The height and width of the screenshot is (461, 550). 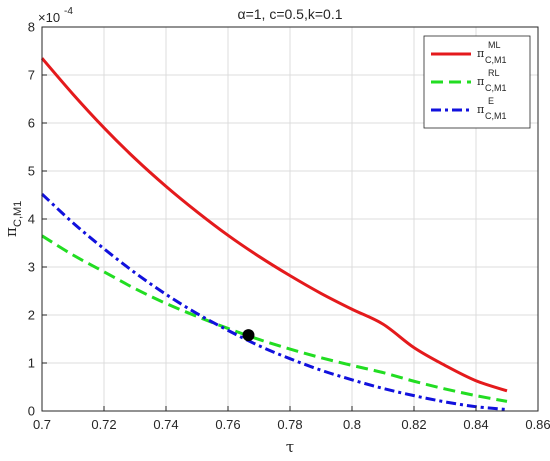 What do you see at coordinates (31, 171) in the screenshot?
I see `y-tick-label: 5` at bounding box center [31, 171].